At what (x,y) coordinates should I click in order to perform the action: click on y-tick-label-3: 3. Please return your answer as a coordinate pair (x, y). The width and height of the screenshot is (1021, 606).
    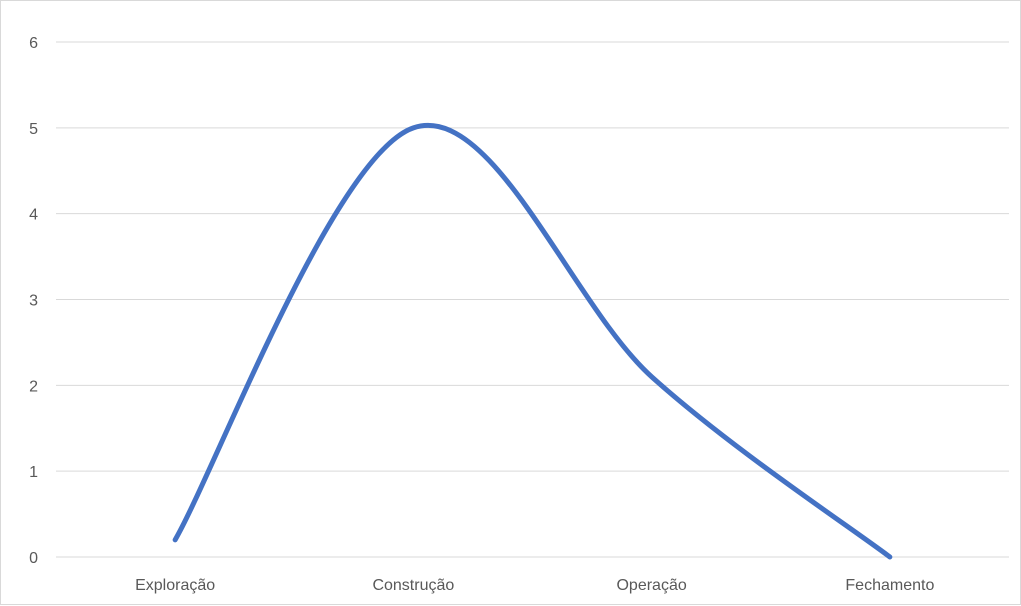
    Looking at the image, I should click on (33, 301).